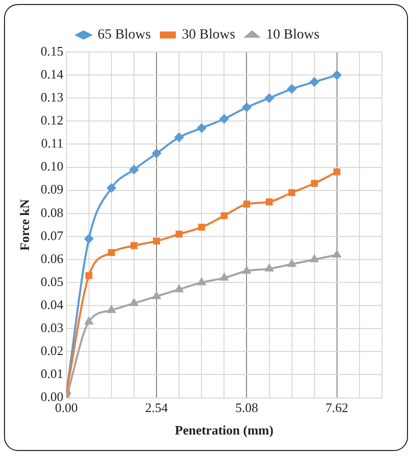  Describe the element at coordinates (337, 408) in the screenshot. I see `x-tick-label: 7.62` at that location.